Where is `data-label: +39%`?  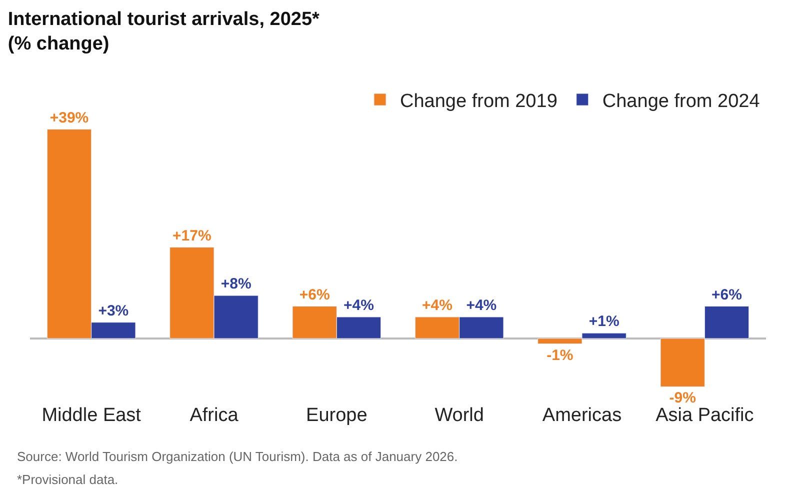
data-label: +39% is located at coordinates (69, 117).